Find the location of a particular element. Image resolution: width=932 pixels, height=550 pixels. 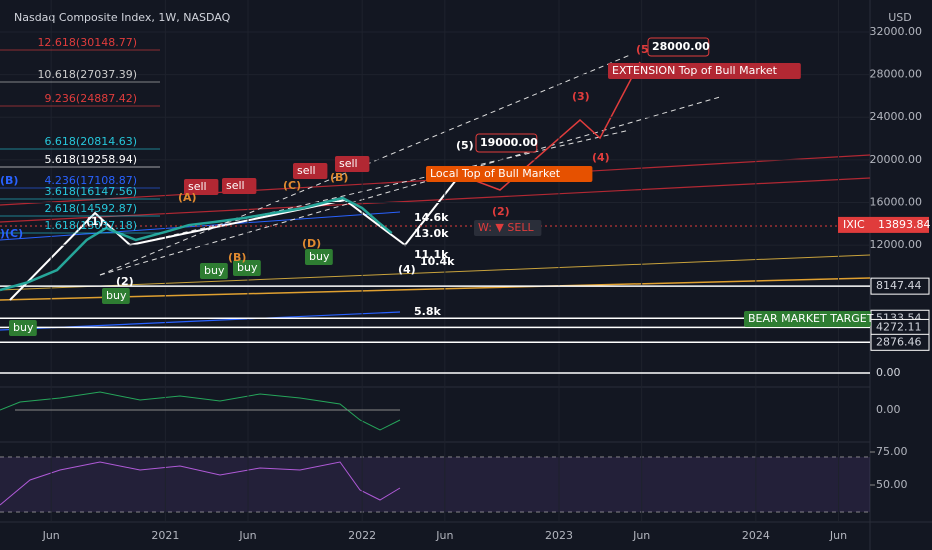

level-label: 2876.46 is located at coordinates (899, 341).